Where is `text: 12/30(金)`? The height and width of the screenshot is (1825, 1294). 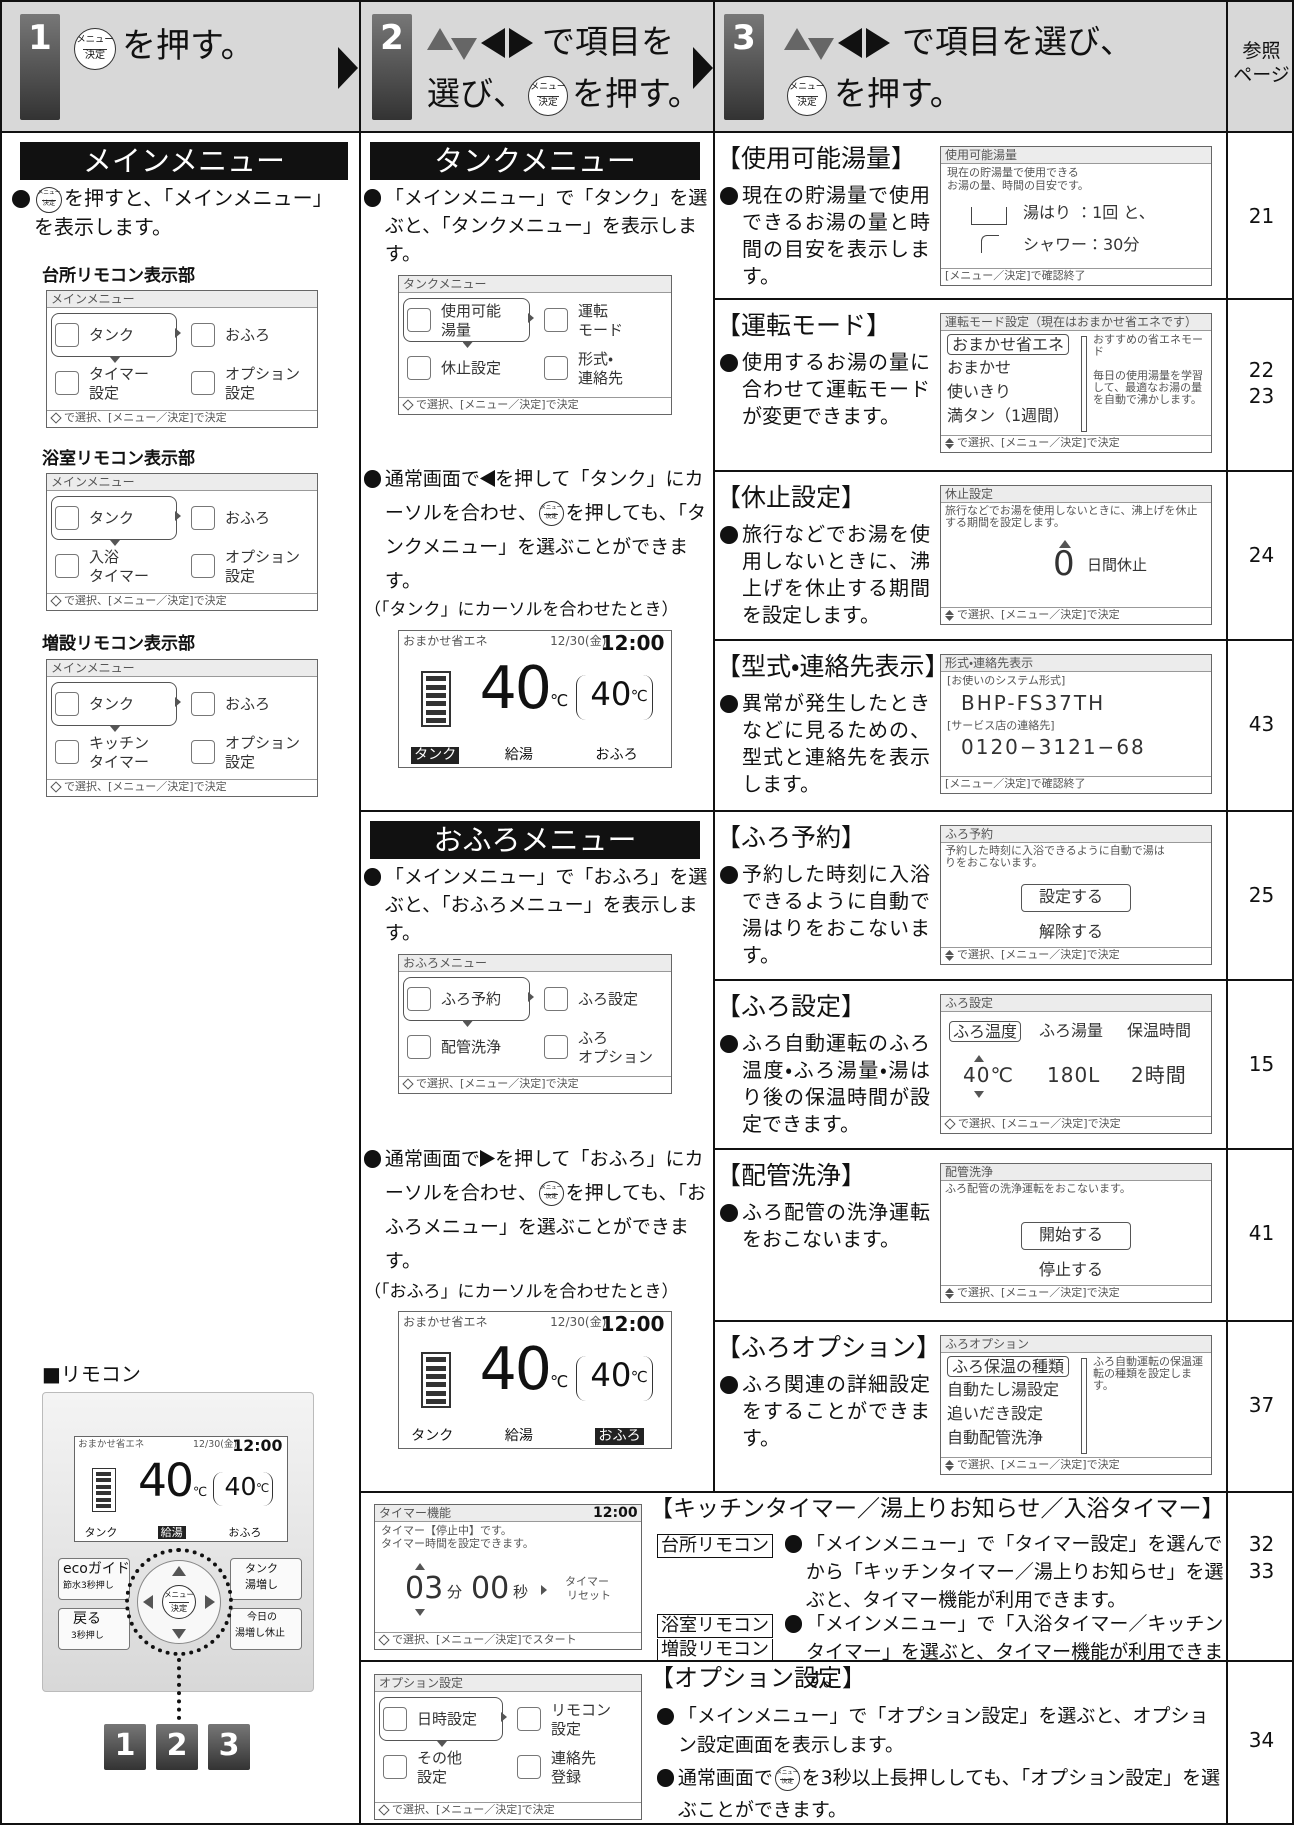
text: 12/30(金) is located at coordinates (578, 641).